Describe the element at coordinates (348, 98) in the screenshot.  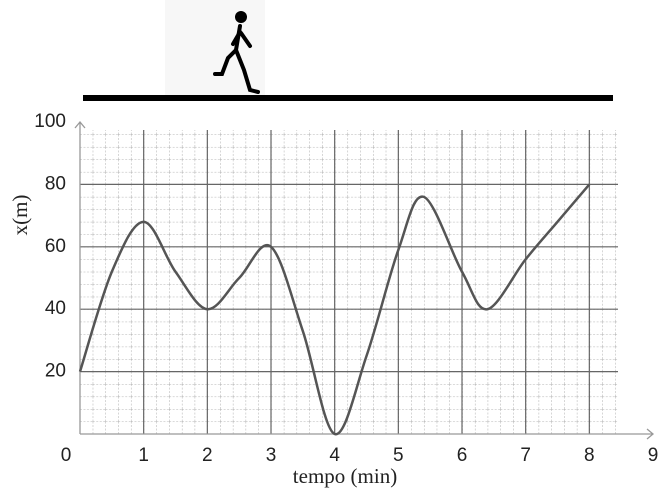
I see `track` at that location.